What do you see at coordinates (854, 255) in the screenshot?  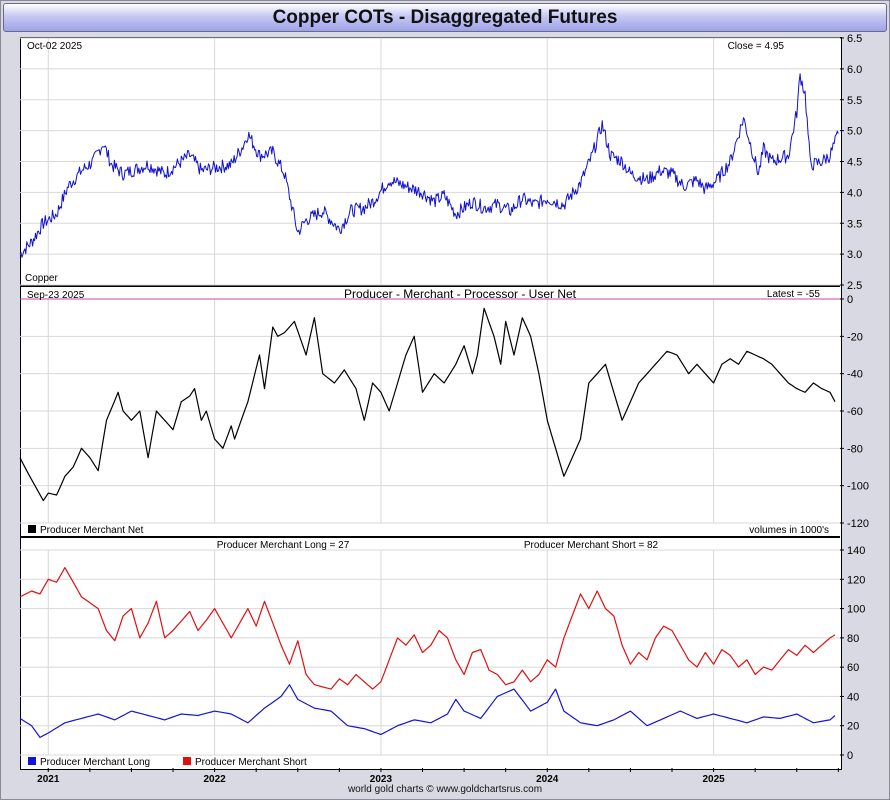 I see `y-tick-label: 3.0` at bounding box center [854, 255].